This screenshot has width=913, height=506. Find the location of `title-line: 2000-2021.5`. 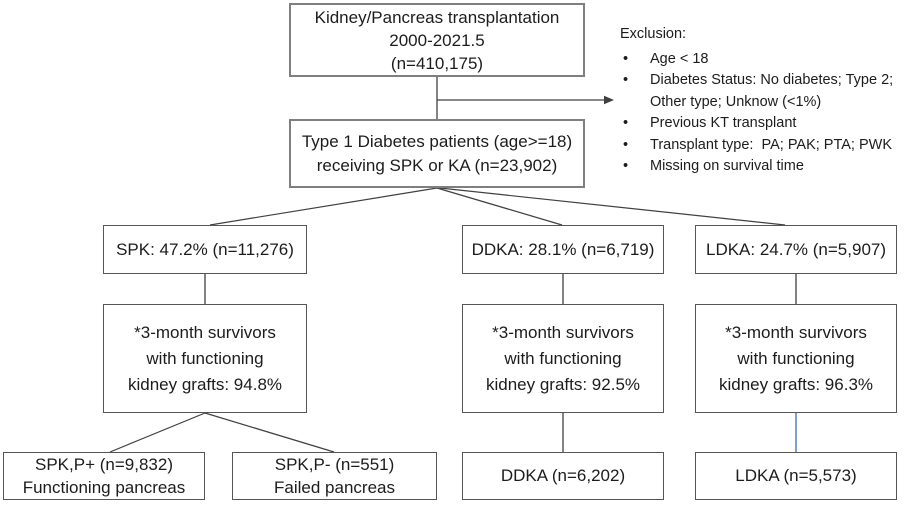

title-line: 2000-2021.5 is located at coordinates (437, 40).